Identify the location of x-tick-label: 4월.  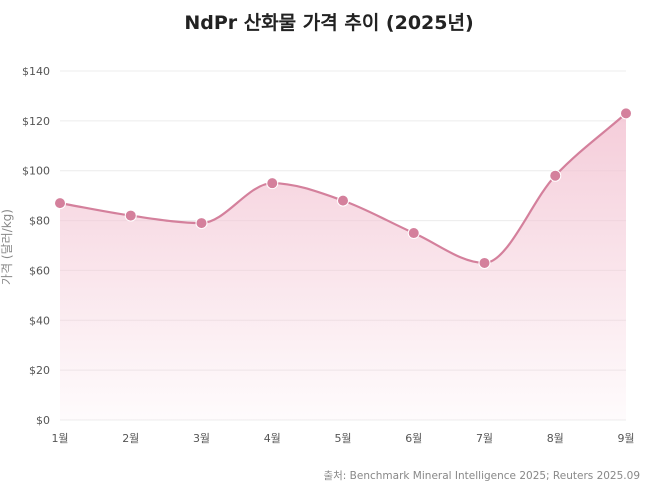
(272, 438).